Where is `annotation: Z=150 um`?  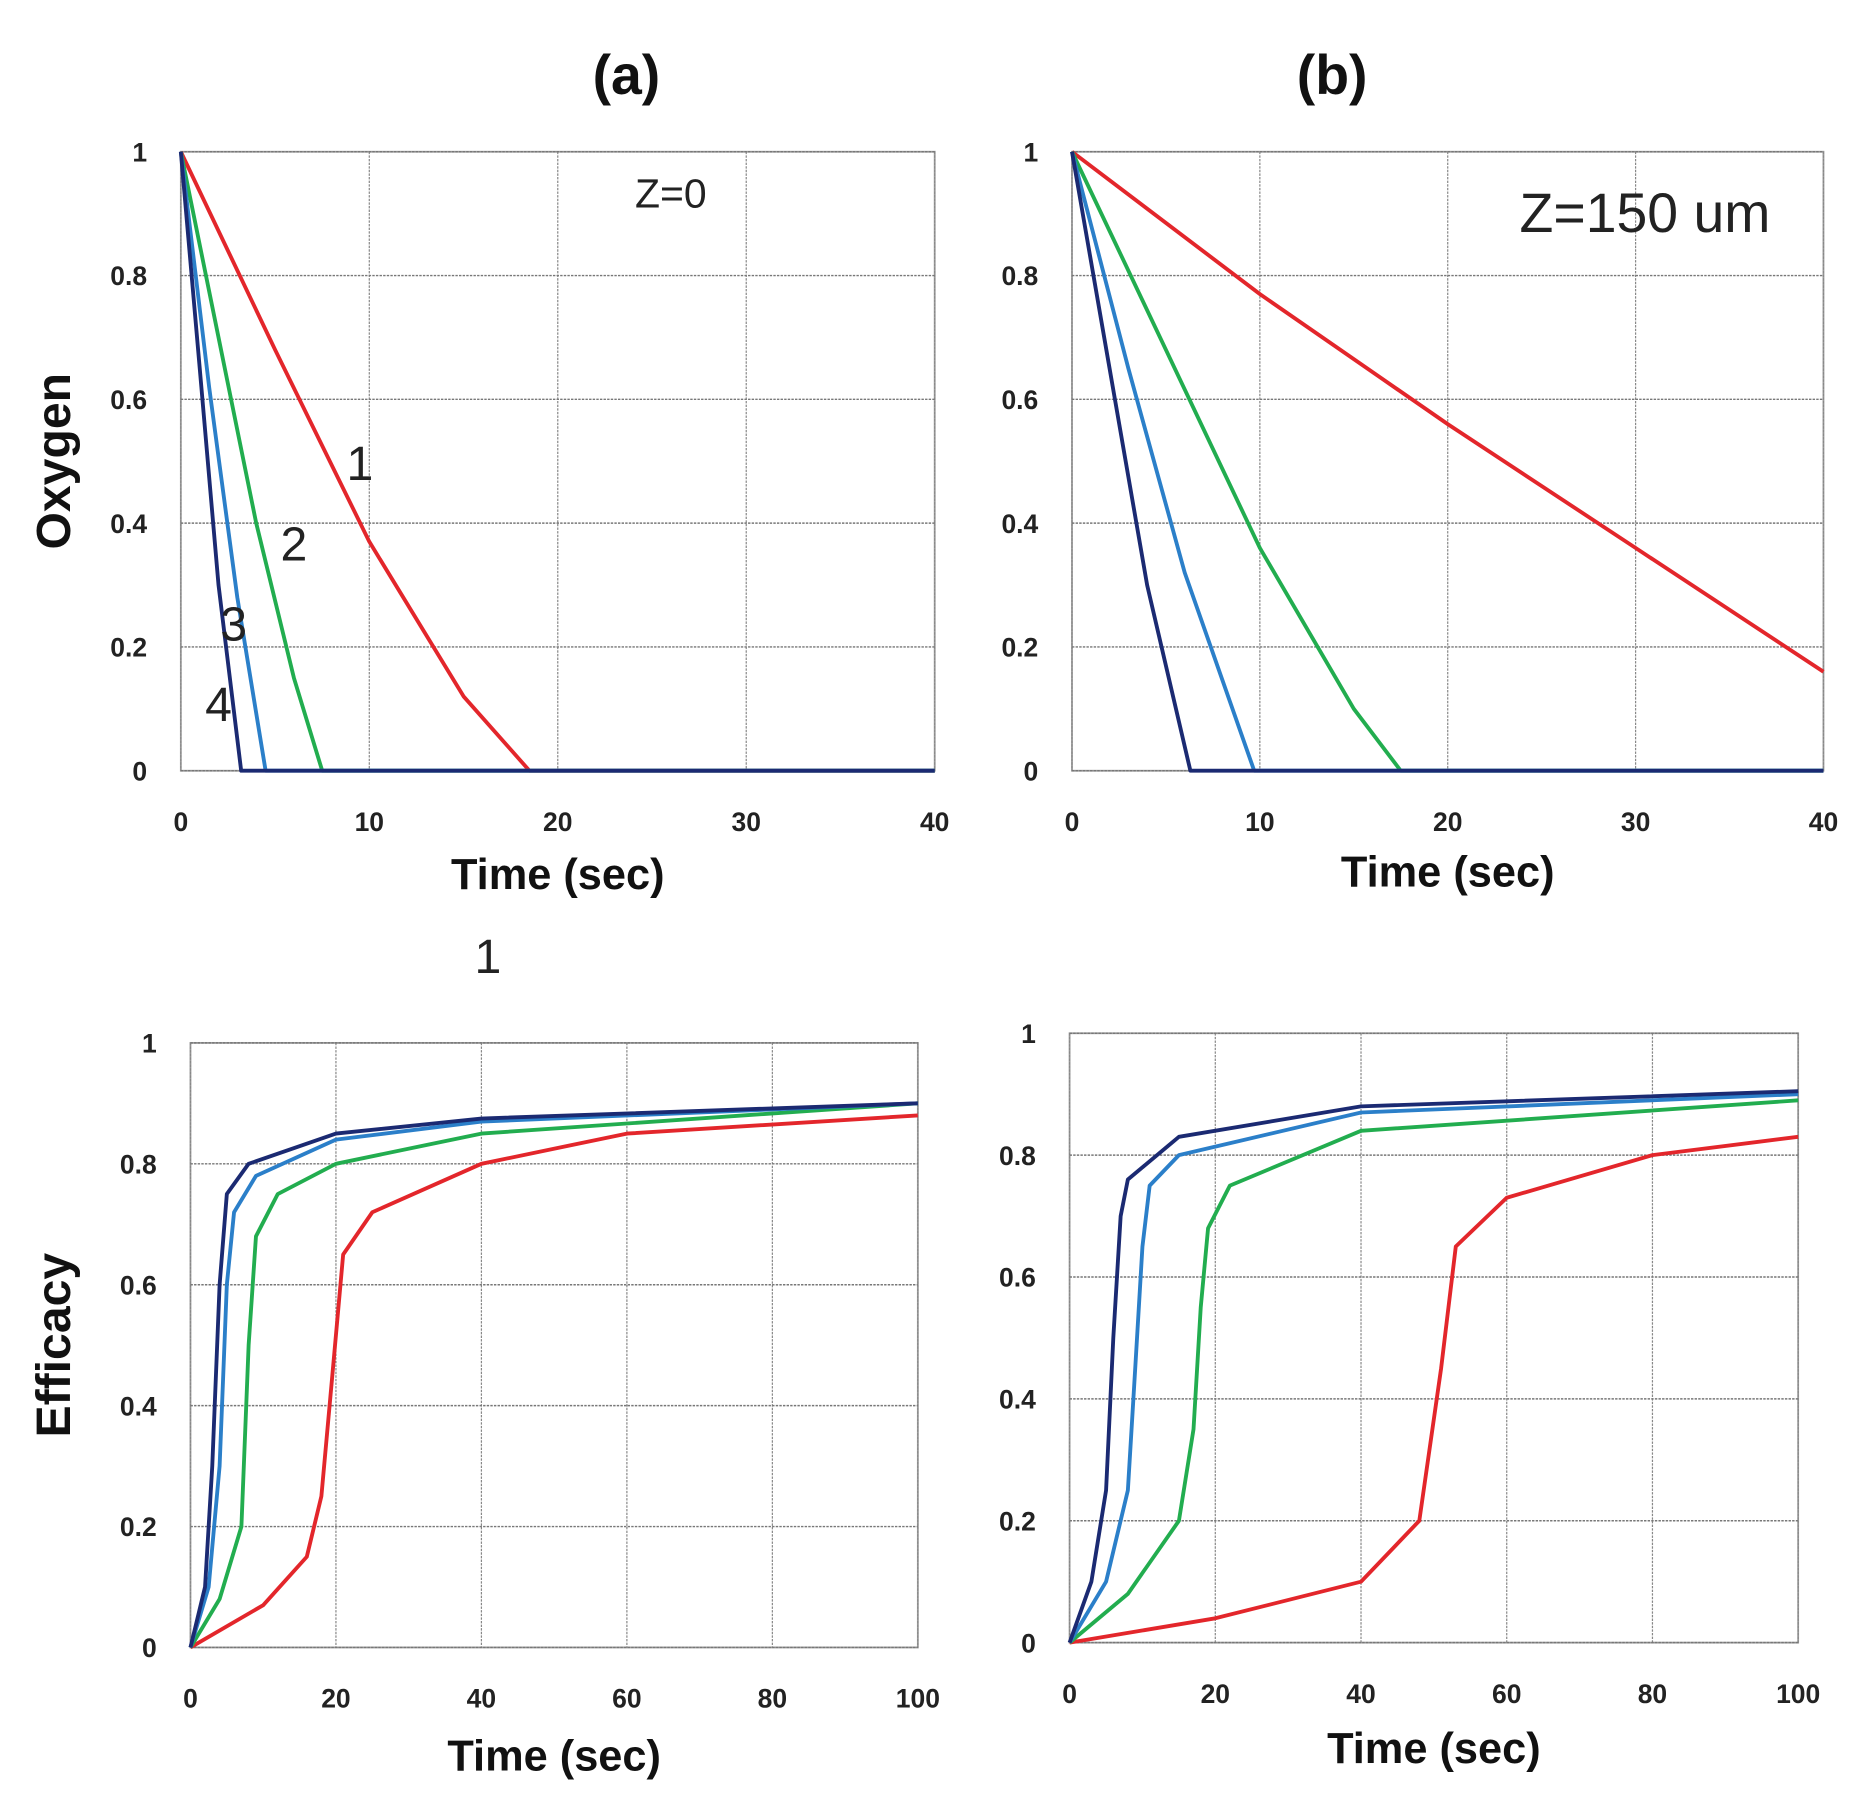 annotation: Z=150 um is located at coordinates (1645, 213).